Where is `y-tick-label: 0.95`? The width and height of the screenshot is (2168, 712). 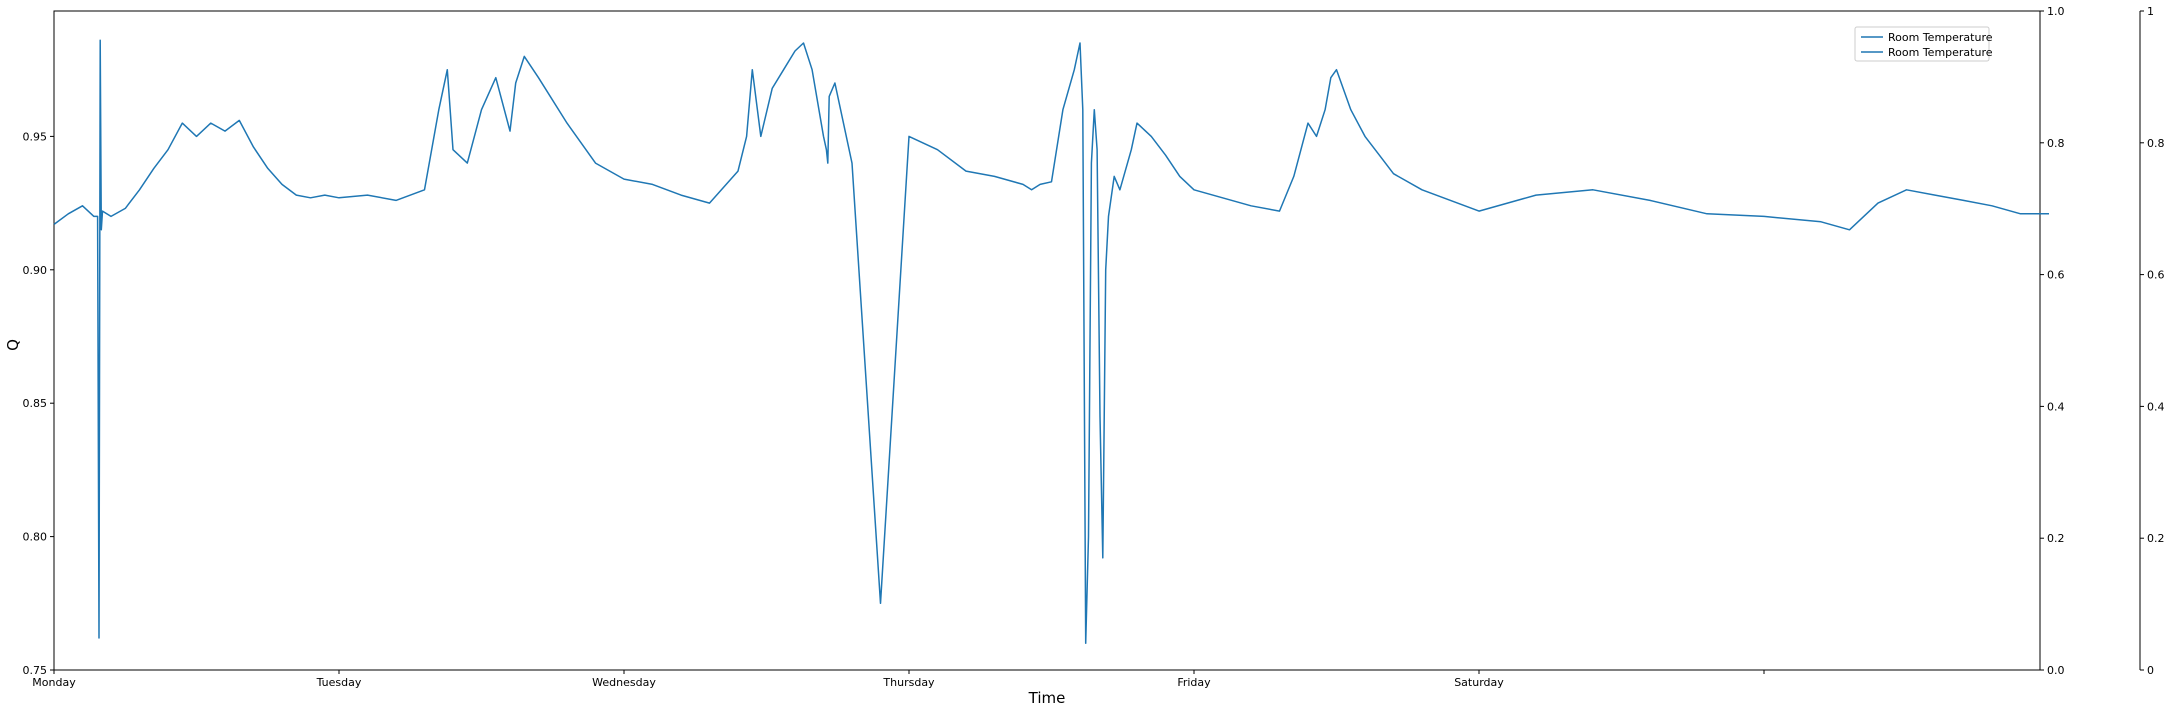 y-tick-label: 0.95 is located at coordinates (35, 136).